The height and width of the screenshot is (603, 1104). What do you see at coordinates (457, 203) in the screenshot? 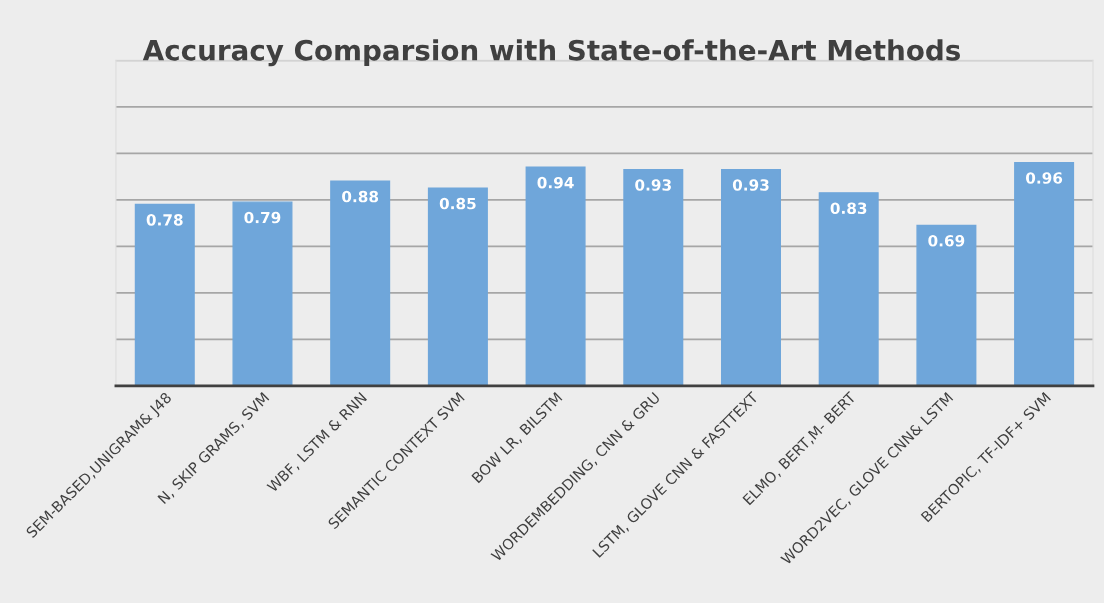
I see `data-label: 0.85` at bounding box center [457, 203].